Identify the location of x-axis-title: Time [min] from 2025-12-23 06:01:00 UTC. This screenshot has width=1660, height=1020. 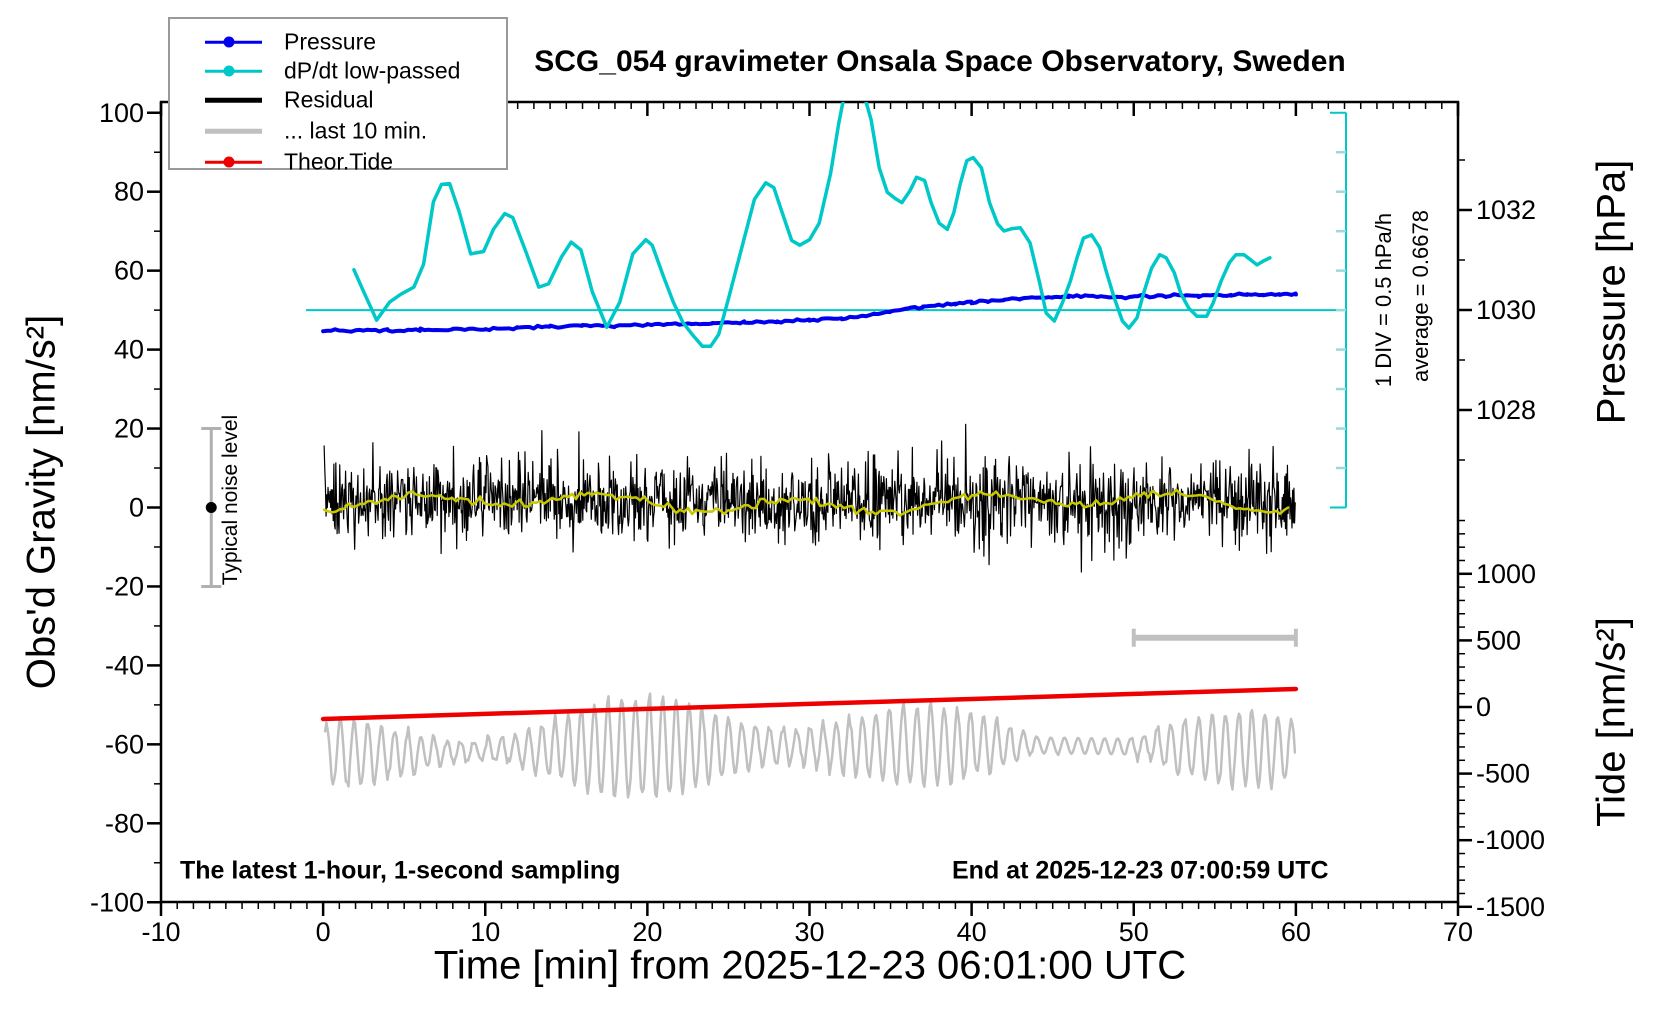
(810, 965).